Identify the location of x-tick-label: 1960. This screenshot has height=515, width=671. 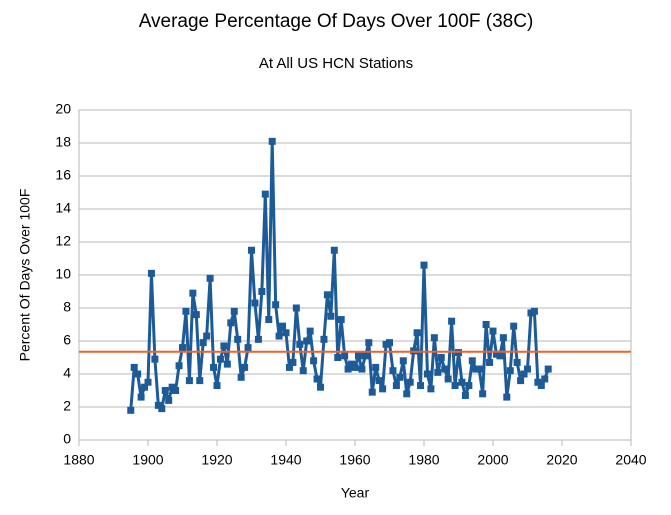
(354, 460).